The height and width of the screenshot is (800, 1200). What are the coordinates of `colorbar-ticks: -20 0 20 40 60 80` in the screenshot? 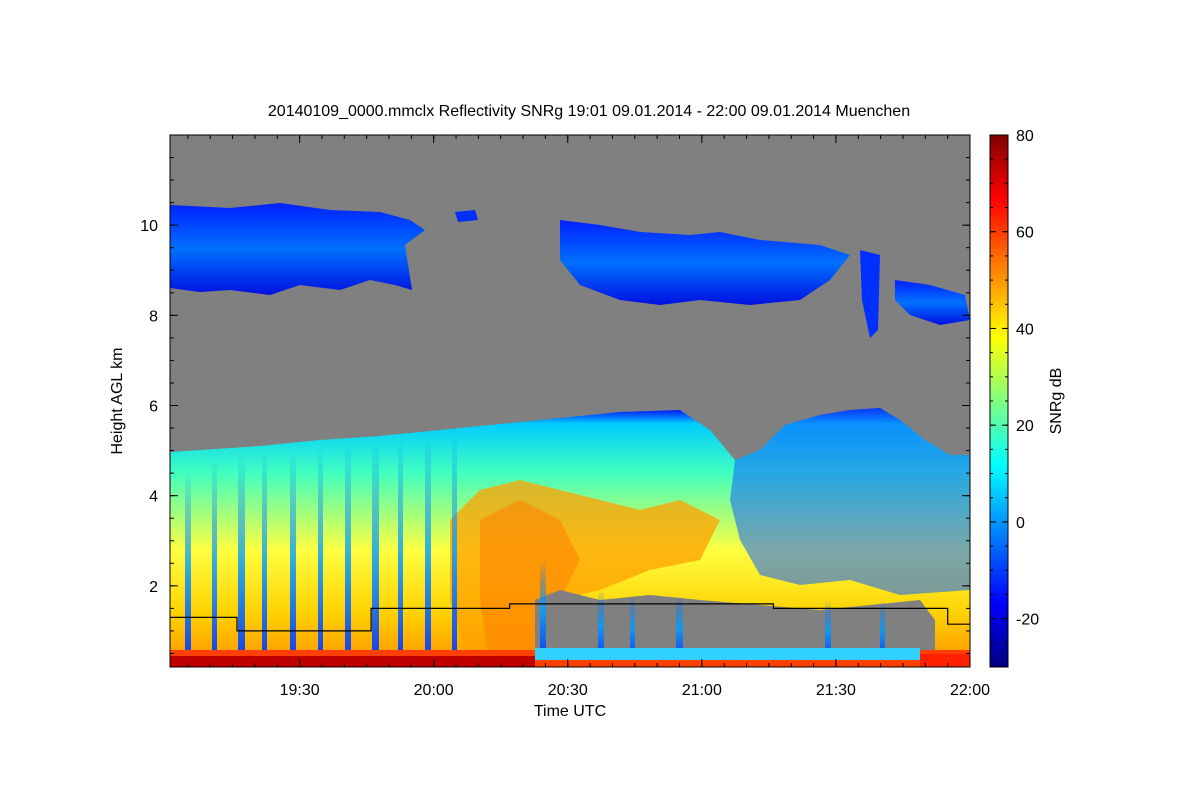 It's located at (1014, 398).